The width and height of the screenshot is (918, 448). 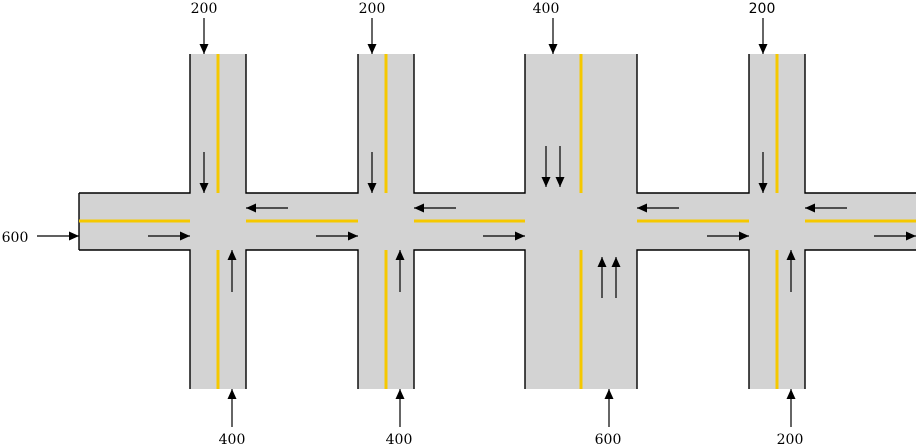 I want to click on flow-label-top-1: 200, so click(x=204, y=9).